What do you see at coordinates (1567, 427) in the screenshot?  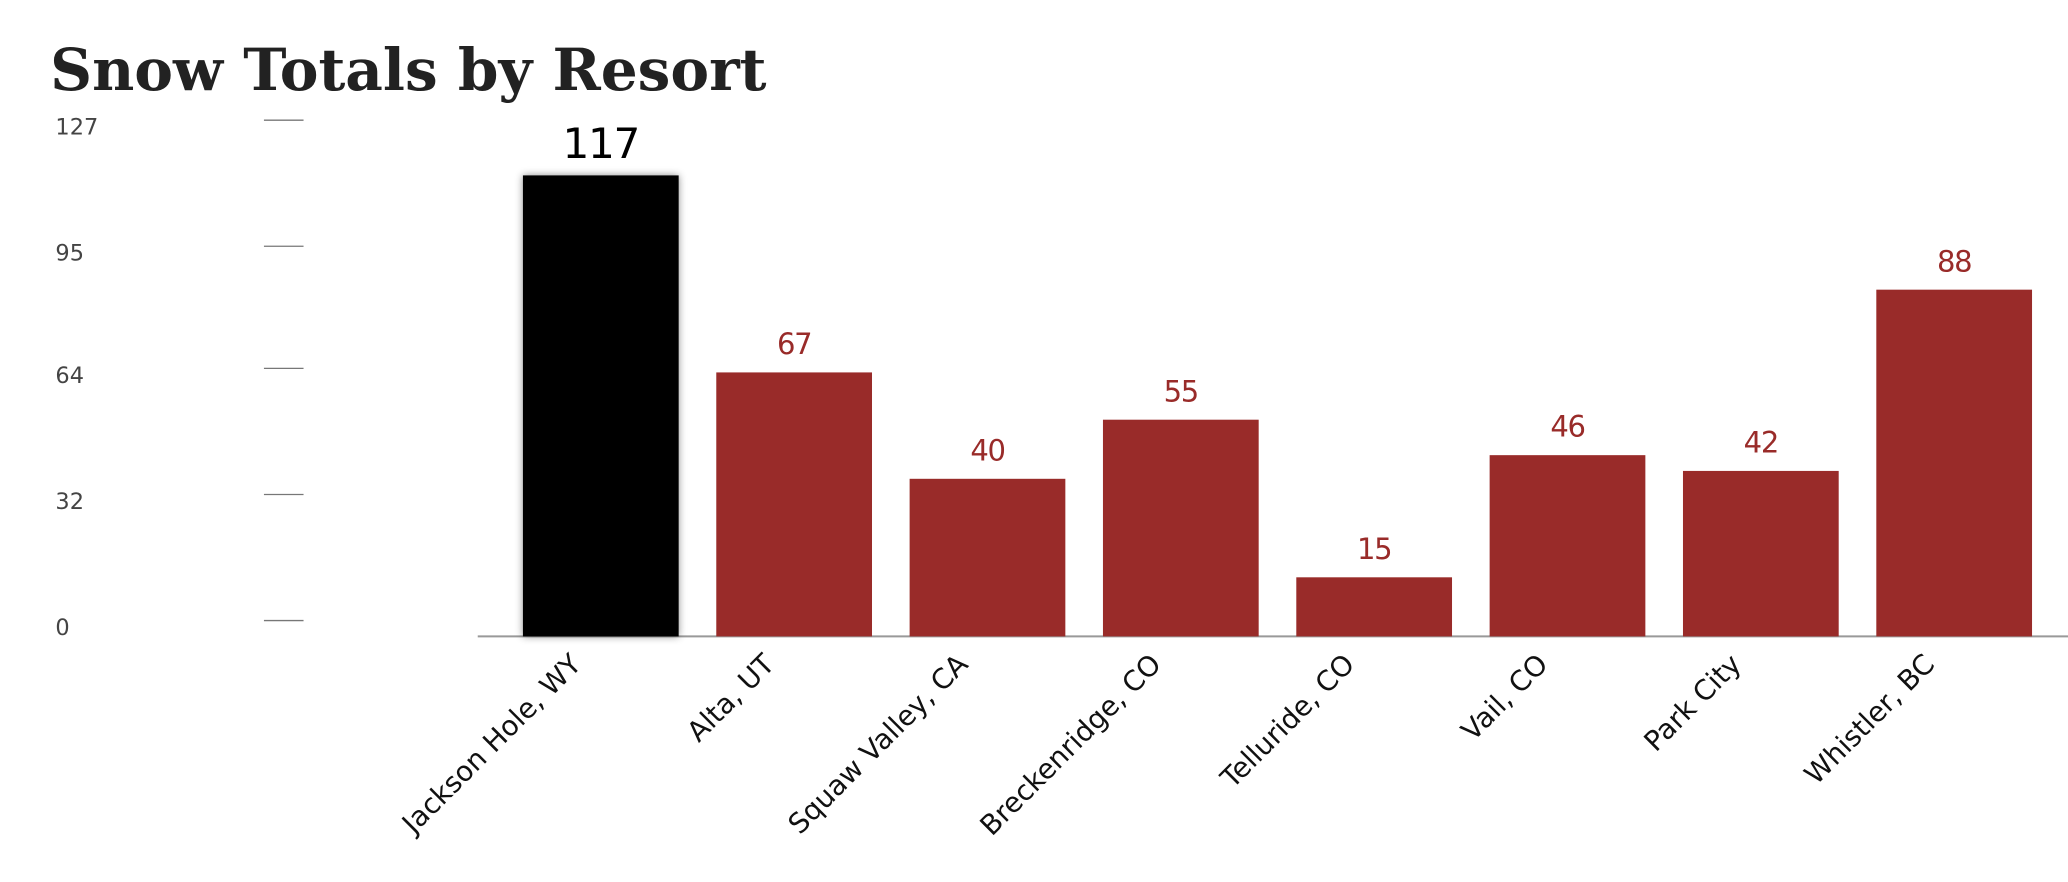 I see `value-label: 46` at bounding box center [1567, 427].